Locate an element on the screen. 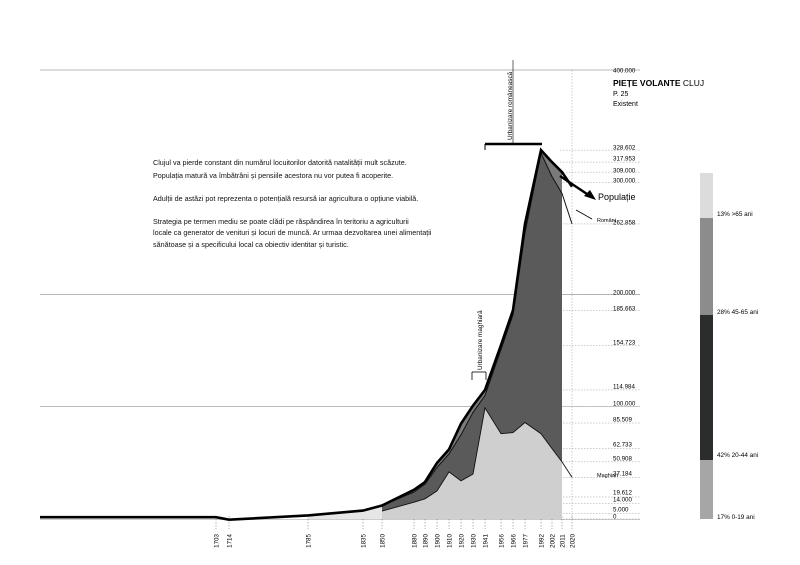  age-label: 28% 45-65 ani is located at coordinates (737, 312).